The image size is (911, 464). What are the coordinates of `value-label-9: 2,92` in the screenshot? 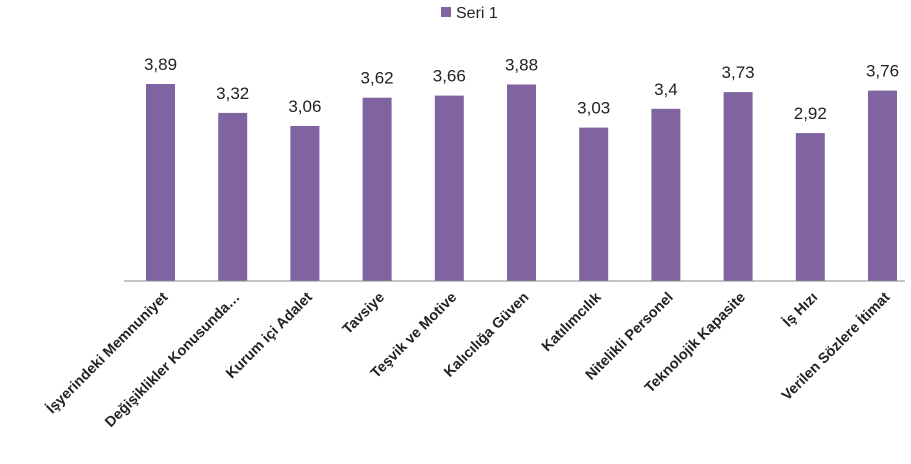 It's located at (810, 113).